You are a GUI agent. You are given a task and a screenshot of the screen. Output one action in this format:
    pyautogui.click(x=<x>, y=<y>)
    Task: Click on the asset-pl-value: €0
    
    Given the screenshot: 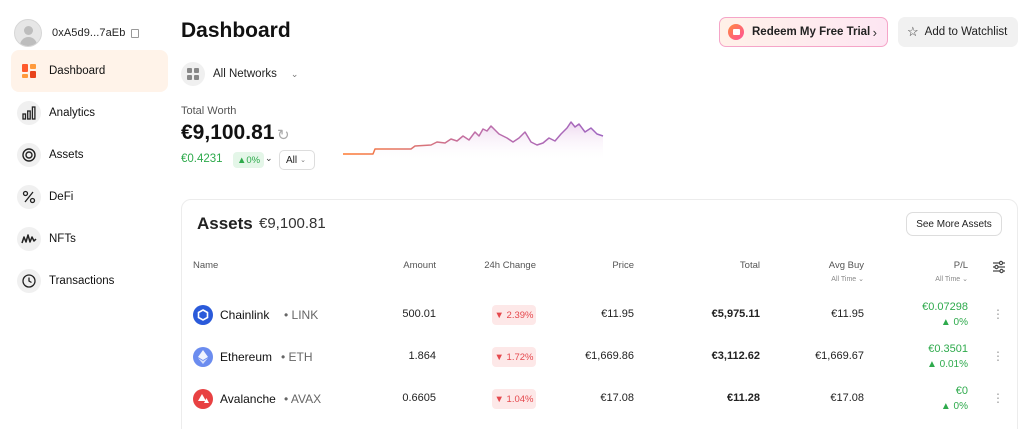 What is the action you would take?
    pyautogui.click(x=961, y=391)
    